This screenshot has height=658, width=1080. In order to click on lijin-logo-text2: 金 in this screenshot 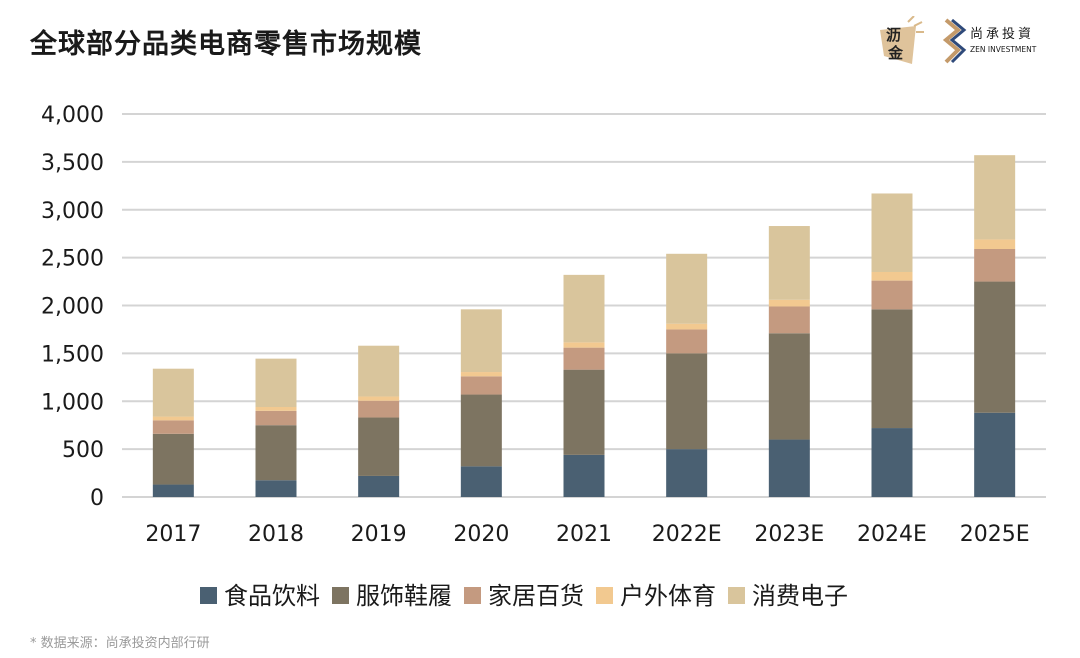, I will do `click(895, 53)`.